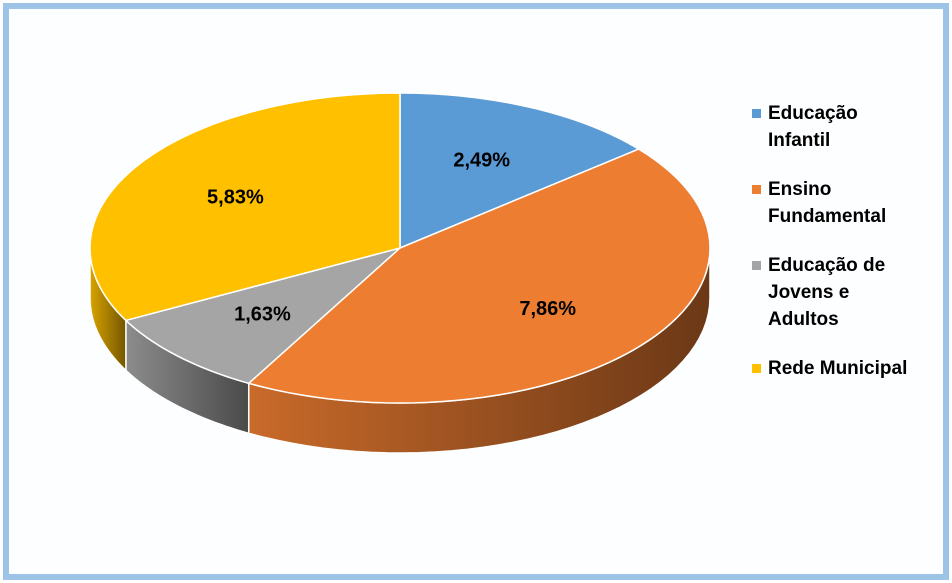 Image resolution: width=952 pixels, height=583 pixels. I want to click on legend-label: Ensino Fundamental, so click(827, 203).